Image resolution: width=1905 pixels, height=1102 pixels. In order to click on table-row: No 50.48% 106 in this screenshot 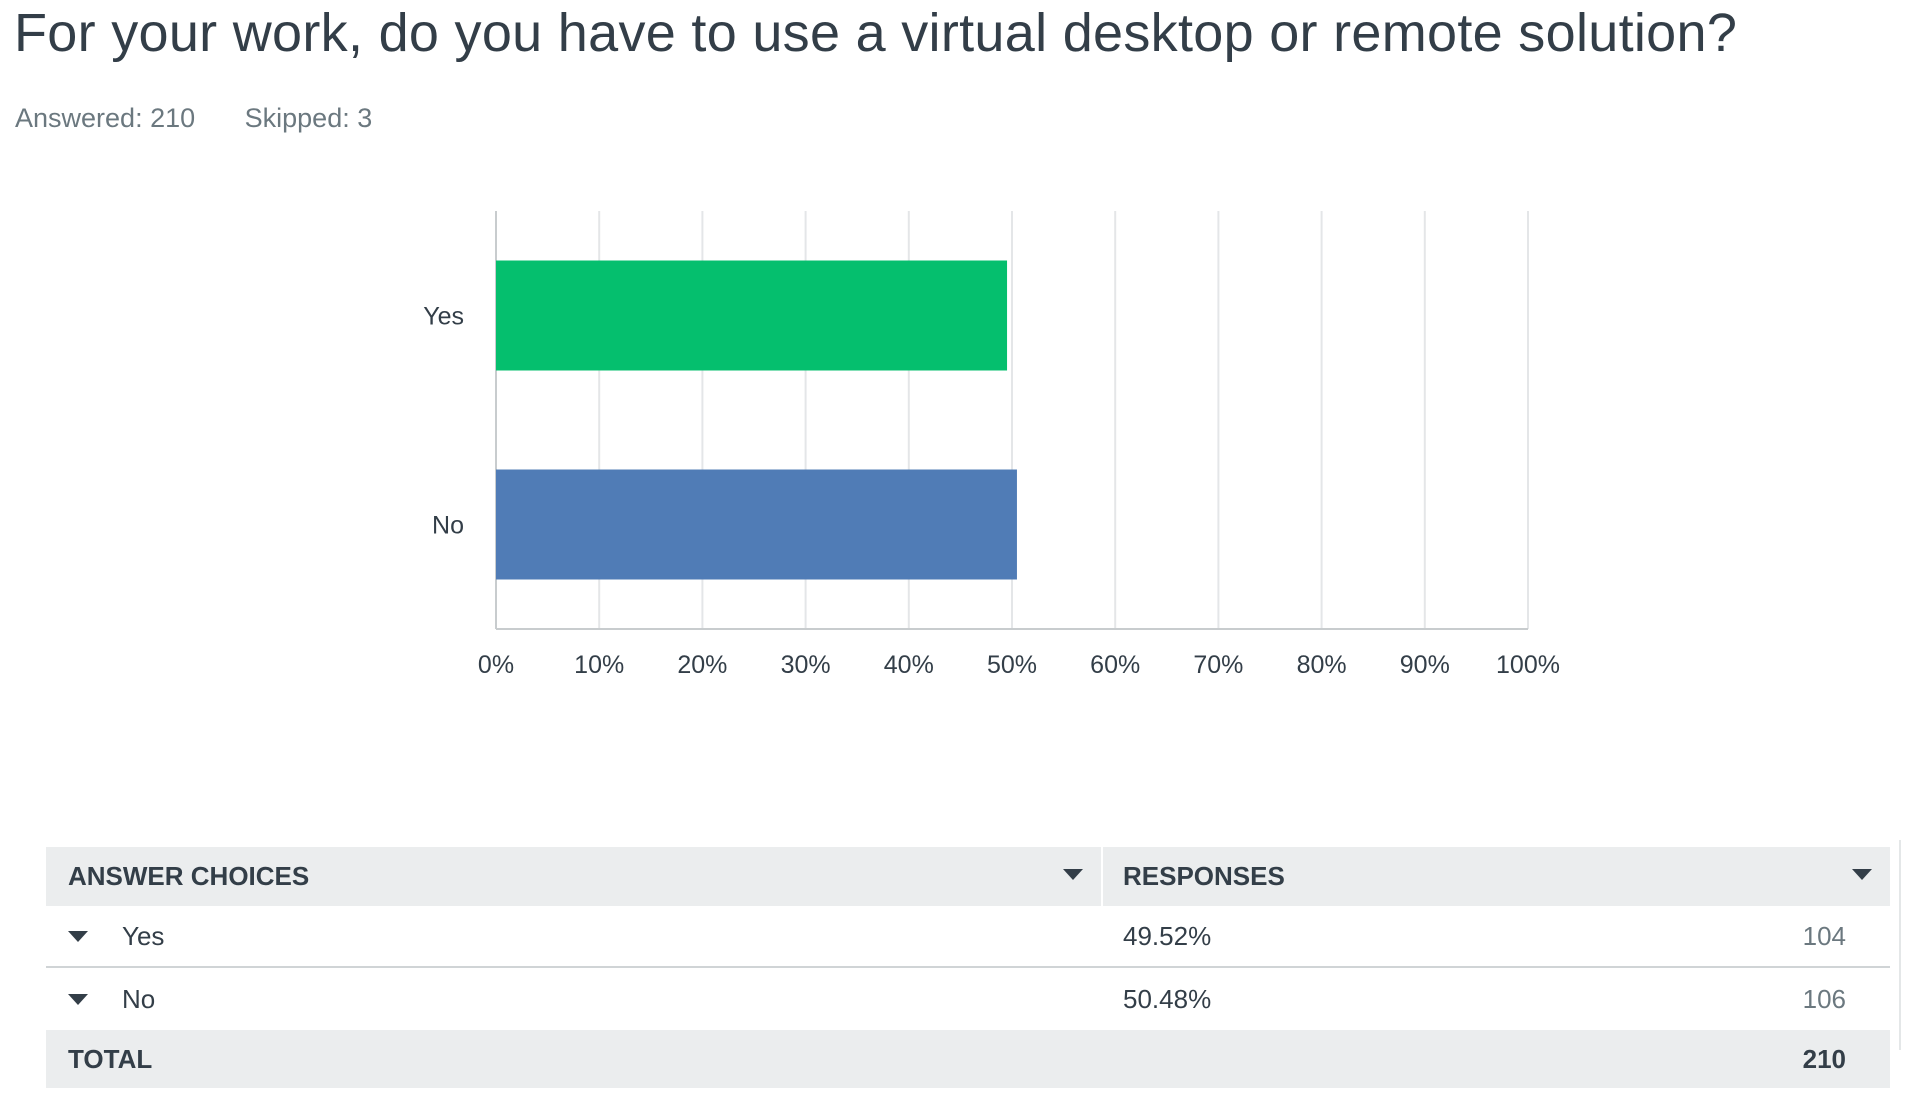, I will do `click(968, 999)`.